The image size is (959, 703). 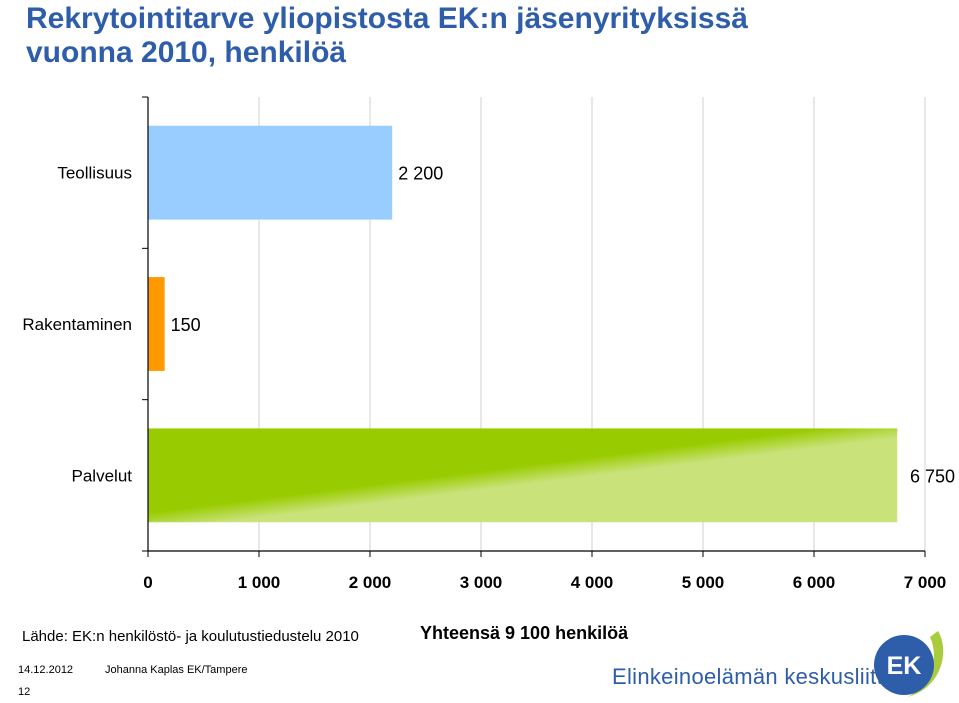 What do you see at coordinates (77, 324) in the screenshot?
I see `category-label: Rakentaminen` at bounding box center [77, 324].